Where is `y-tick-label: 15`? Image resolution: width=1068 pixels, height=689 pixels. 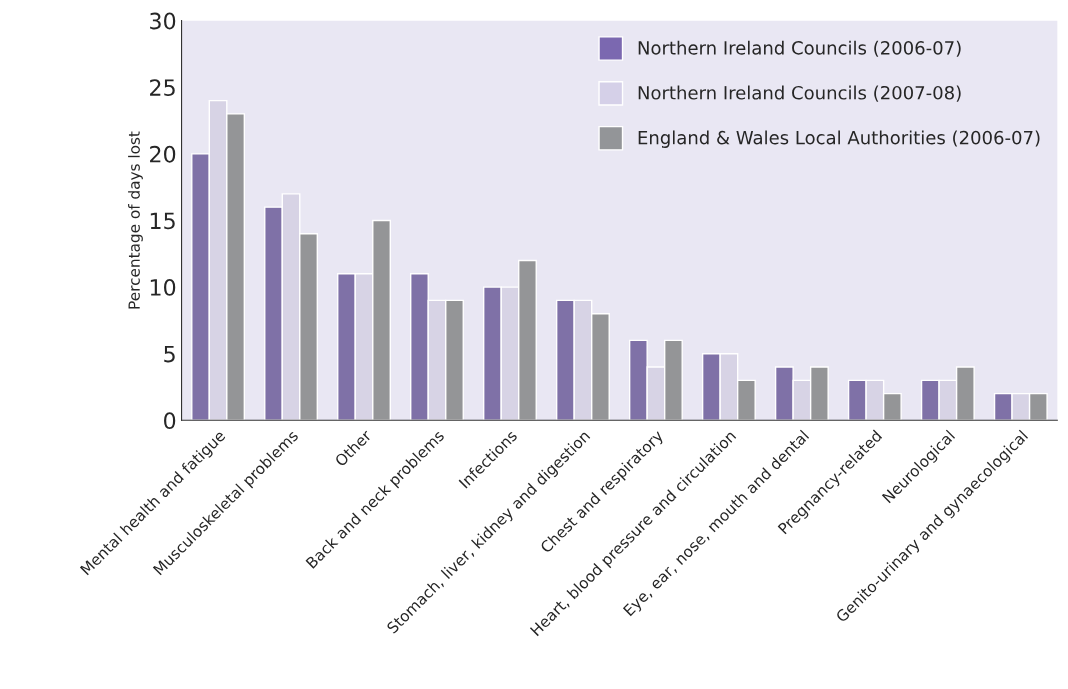 y-tick-label: 15 is located at coordinates (162, 221).